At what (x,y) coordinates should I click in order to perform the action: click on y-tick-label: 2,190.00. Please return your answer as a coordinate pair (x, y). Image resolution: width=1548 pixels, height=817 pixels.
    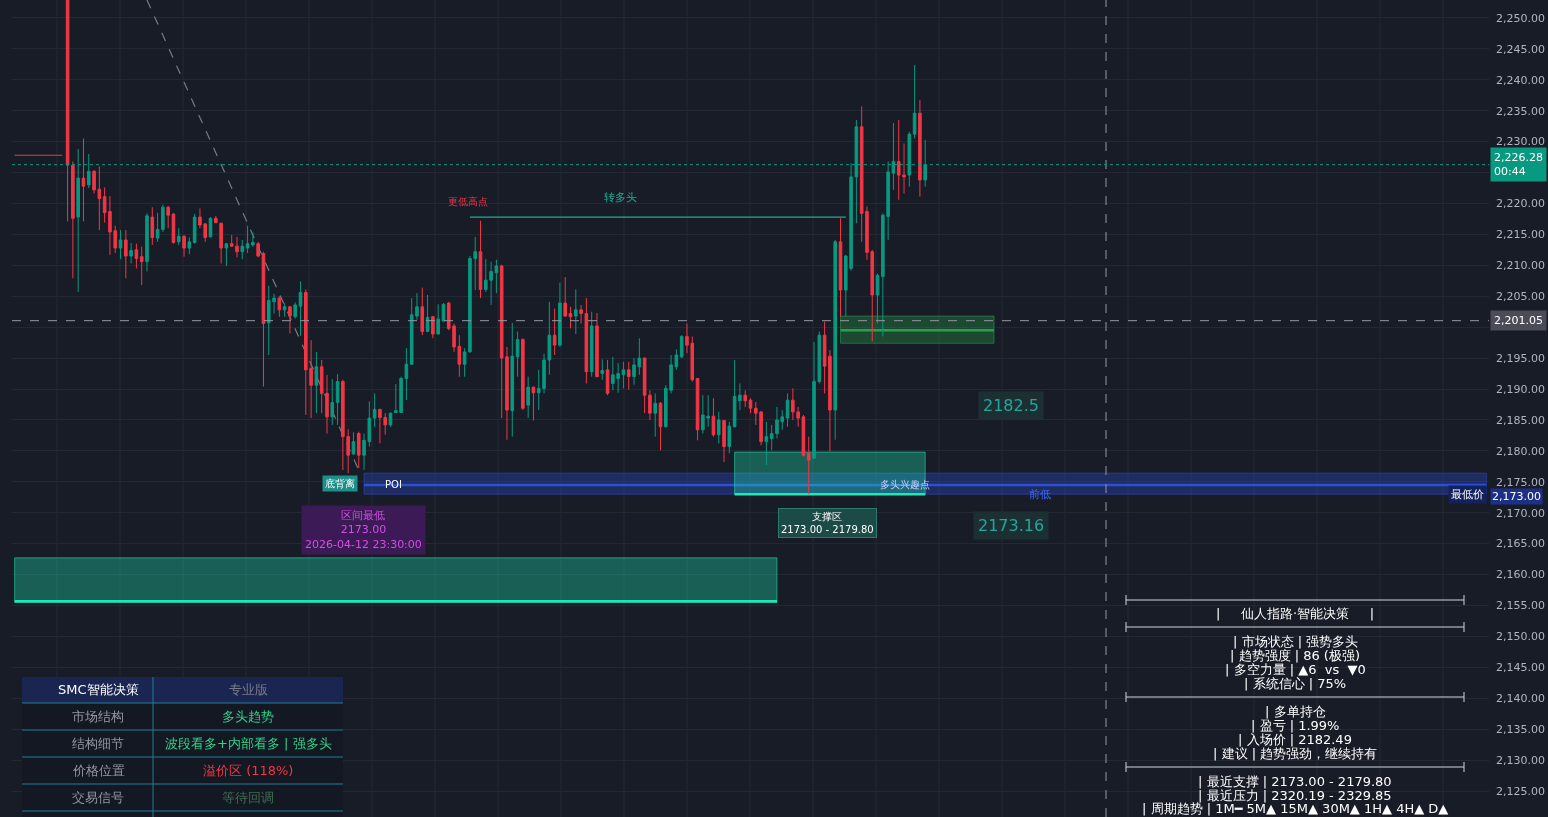
    Looking at the image, I should click on (1520, 389).